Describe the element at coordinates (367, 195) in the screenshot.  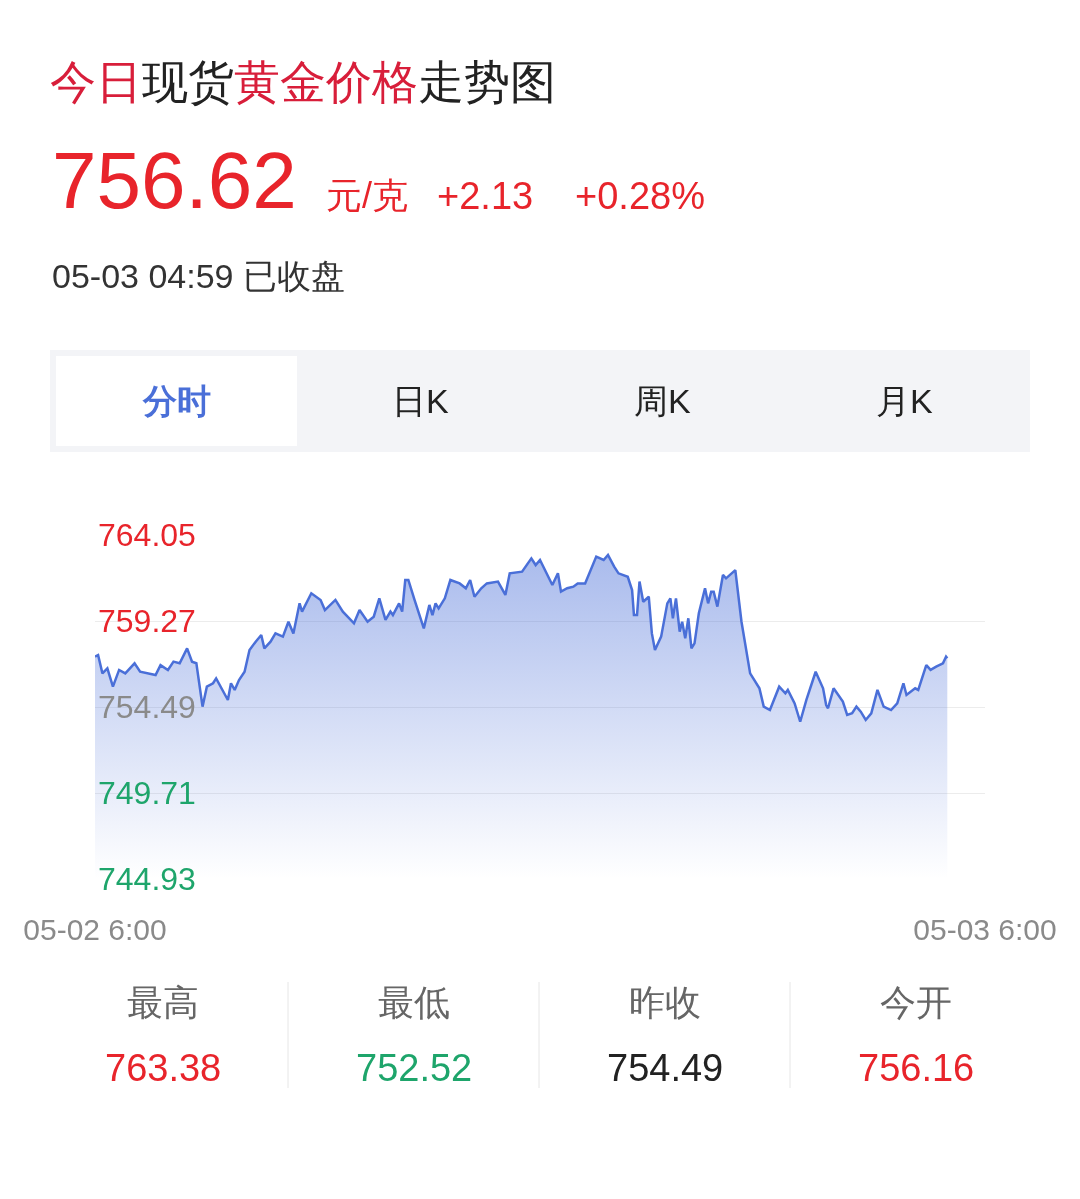
I see `text: 元/克` at that location.